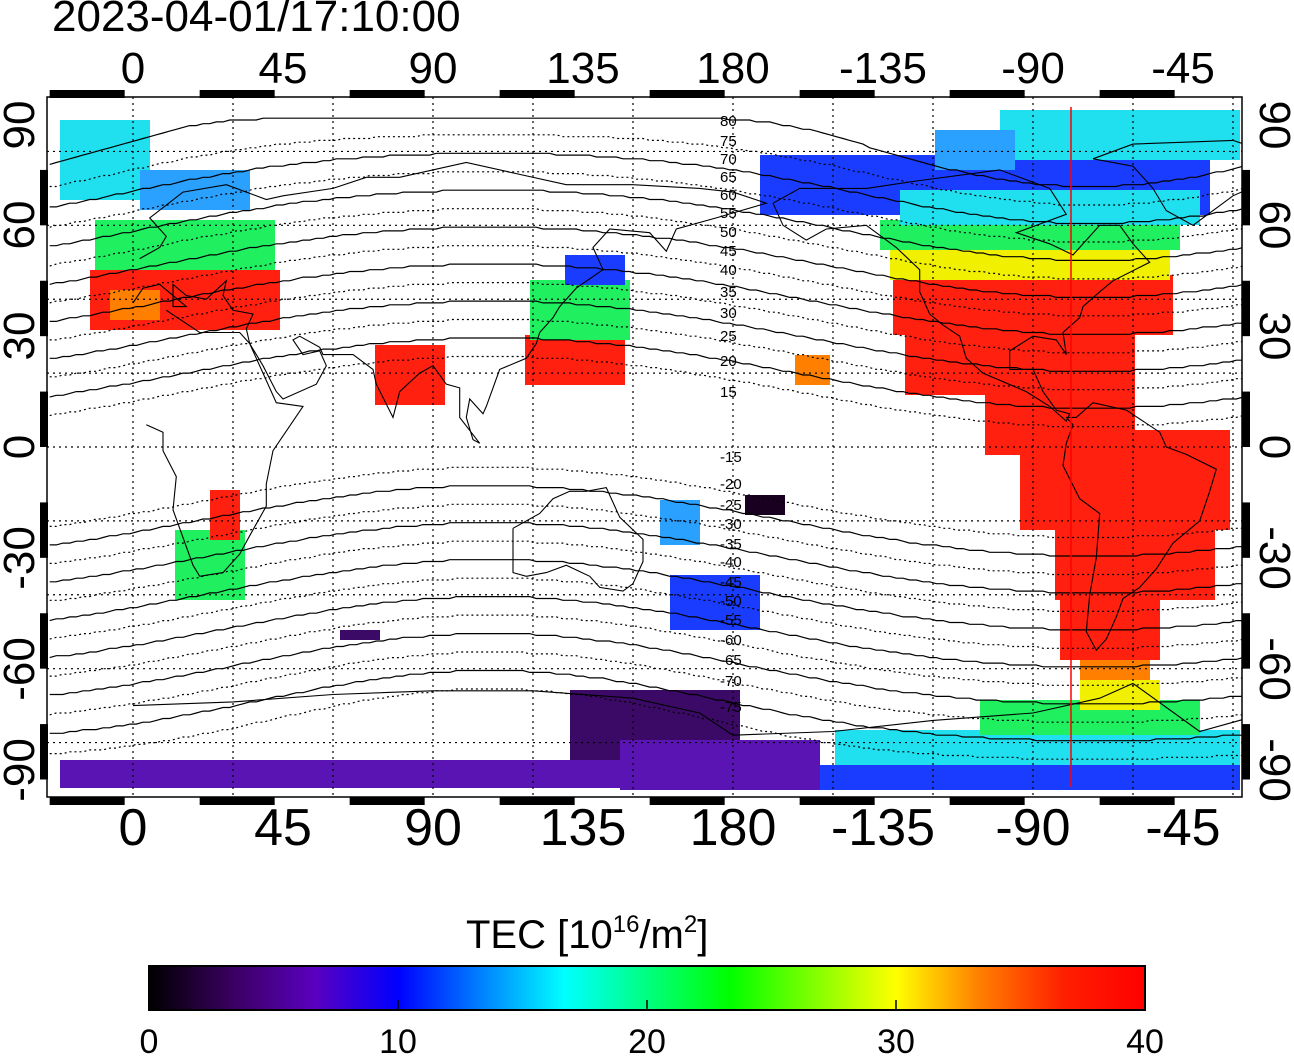 The height and width of the screenshot is (1057, 1294). Describe the element at coordinates (728, 392) in the screenshot. I see `contour-label: 15` at that location.